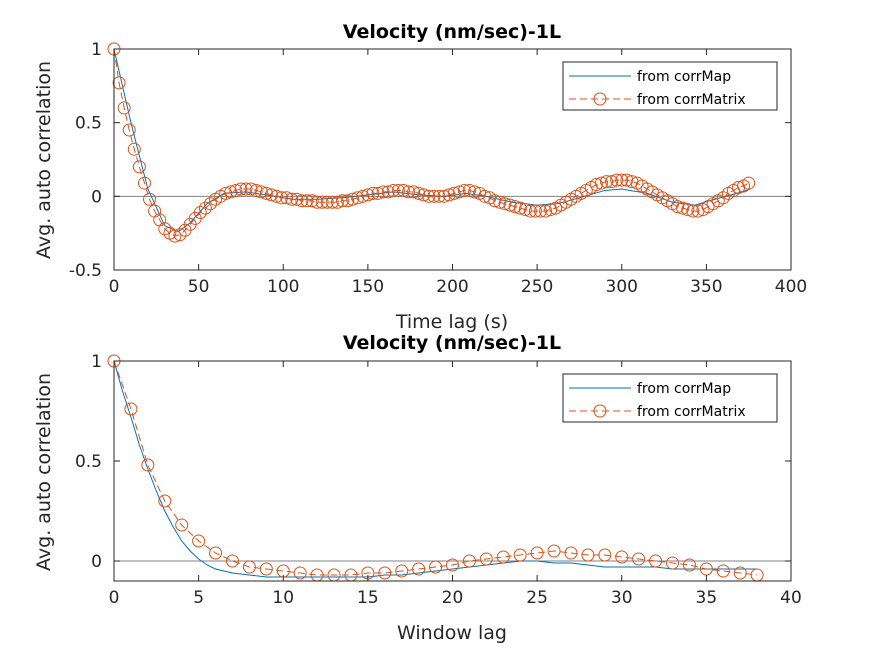 The height and width of the screenshot is (656, 875). I want to click on x-tick-label: 20, so click(453, 598).